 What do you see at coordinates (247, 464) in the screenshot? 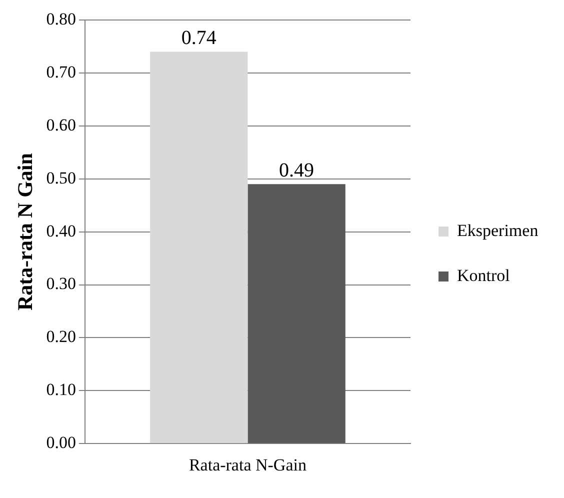
I see `x-tick-label: Rata-rata N-Gain` at bounding box center [247, 464].